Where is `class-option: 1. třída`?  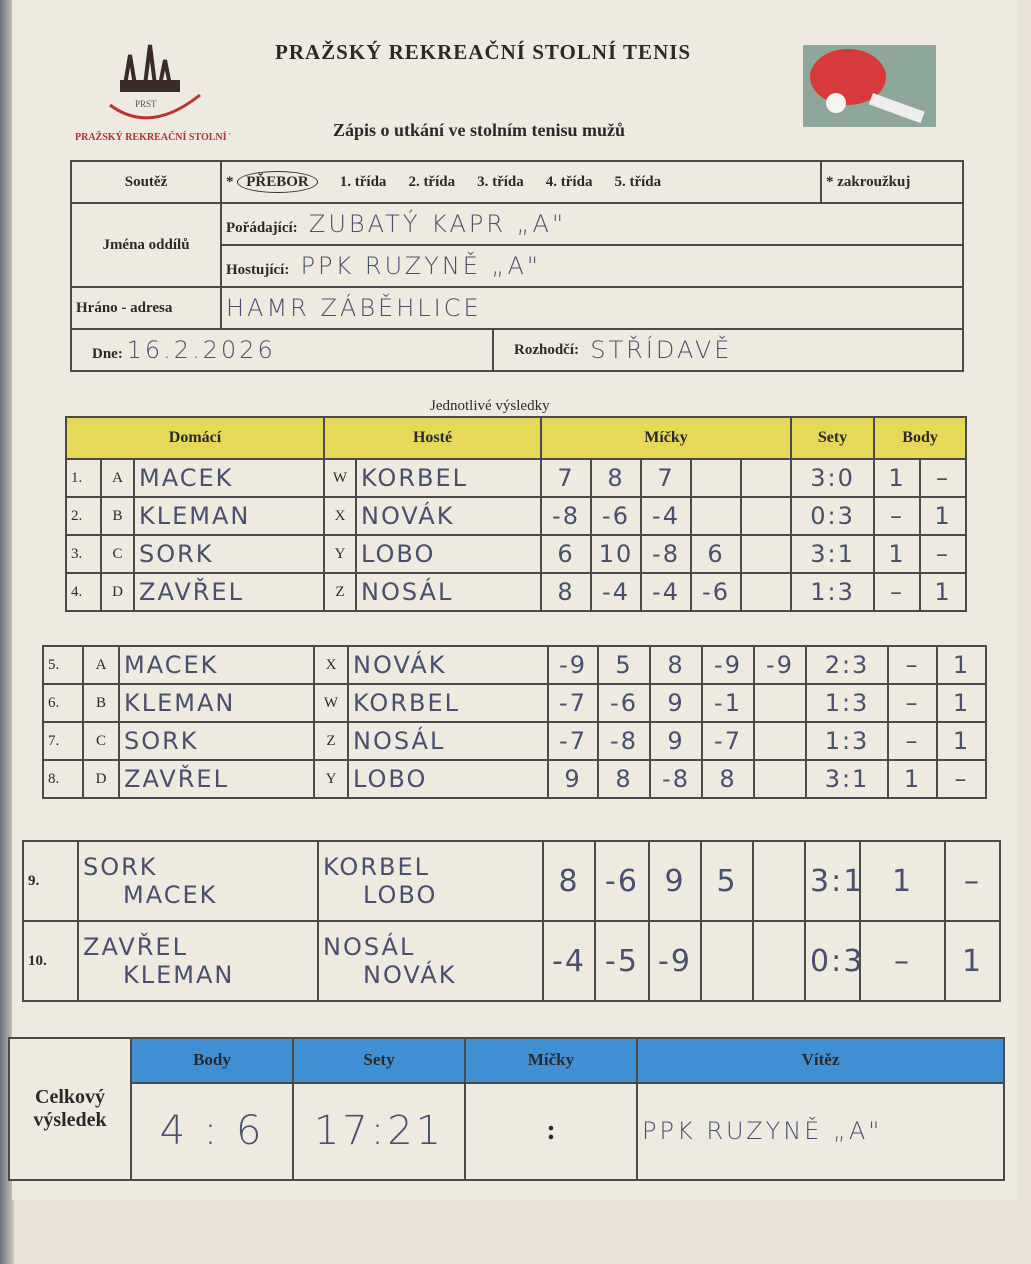
class-option: 1. třída is located at coordinates (363, 181).